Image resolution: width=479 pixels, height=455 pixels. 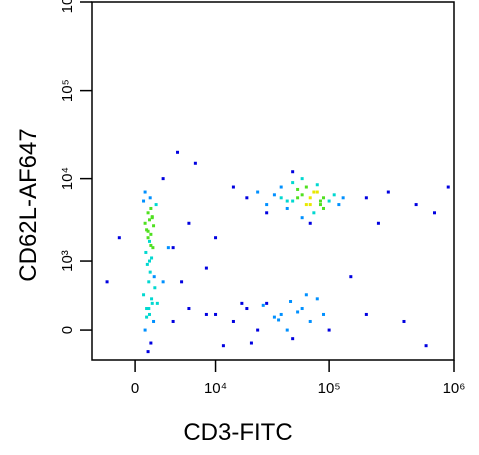 I want to click on y-tick-label: 10⁶, so click(x=67, y=6).